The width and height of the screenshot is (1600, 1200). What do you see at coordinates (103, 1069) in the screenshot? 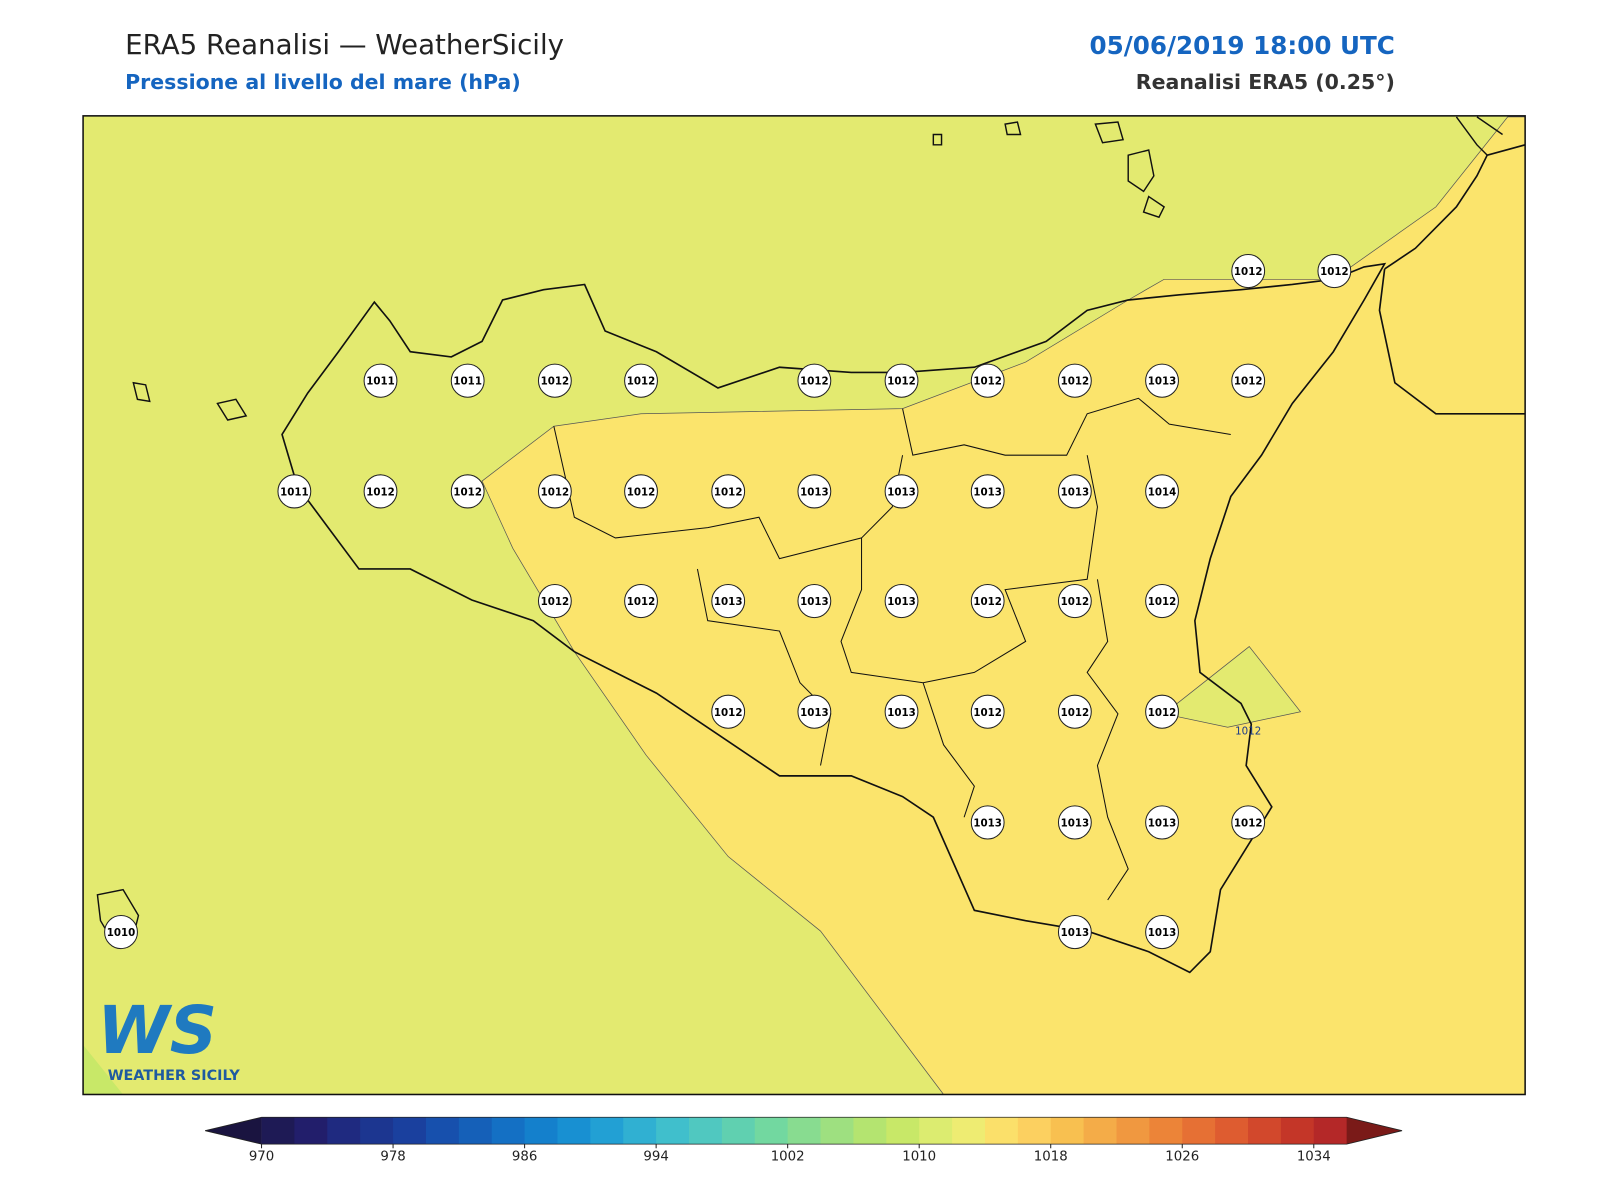
I see `logo-corner` at bounding box center [103, 1069].